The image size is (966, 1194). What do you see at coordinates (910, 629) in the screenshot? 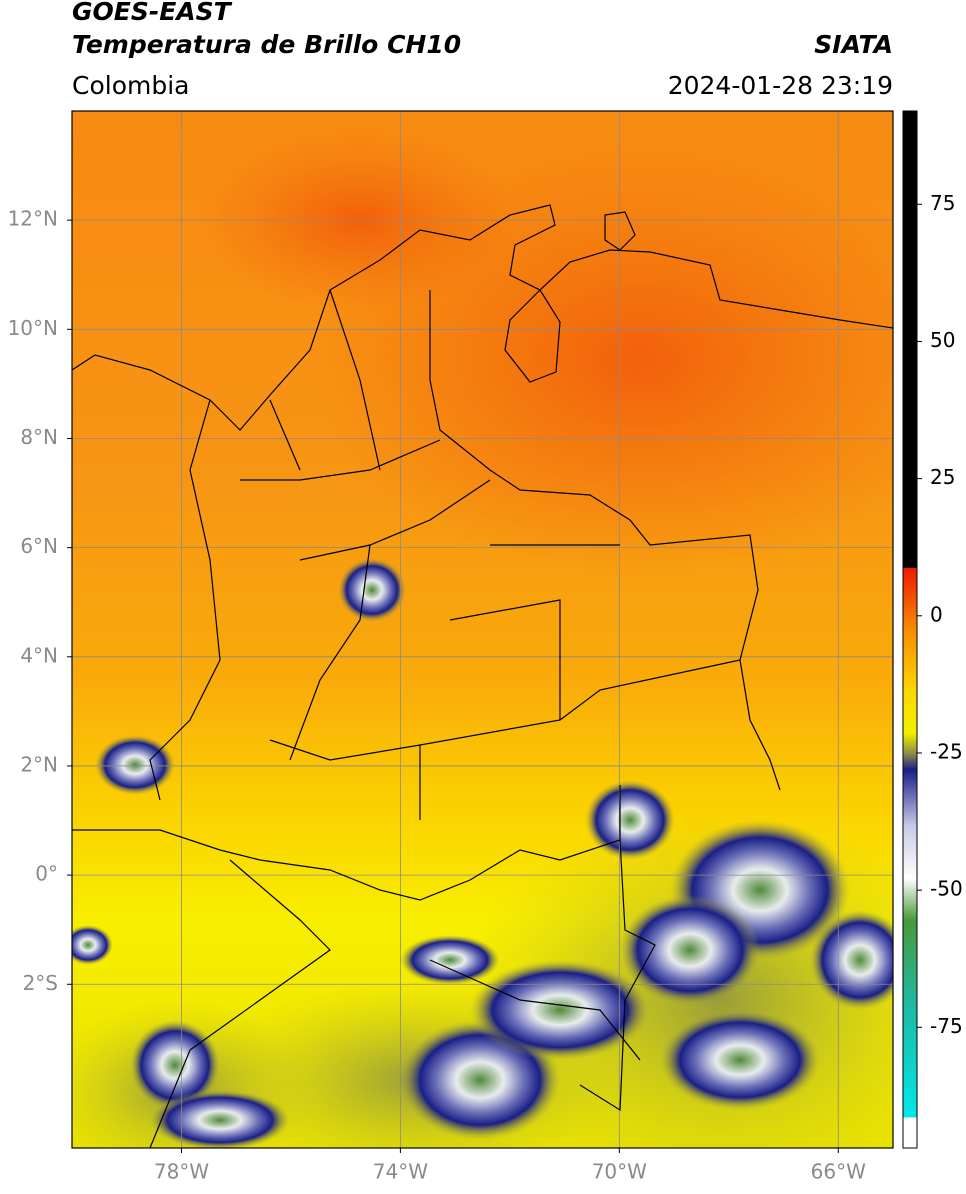
I see `colorbar` at bounding box center [910, 629].